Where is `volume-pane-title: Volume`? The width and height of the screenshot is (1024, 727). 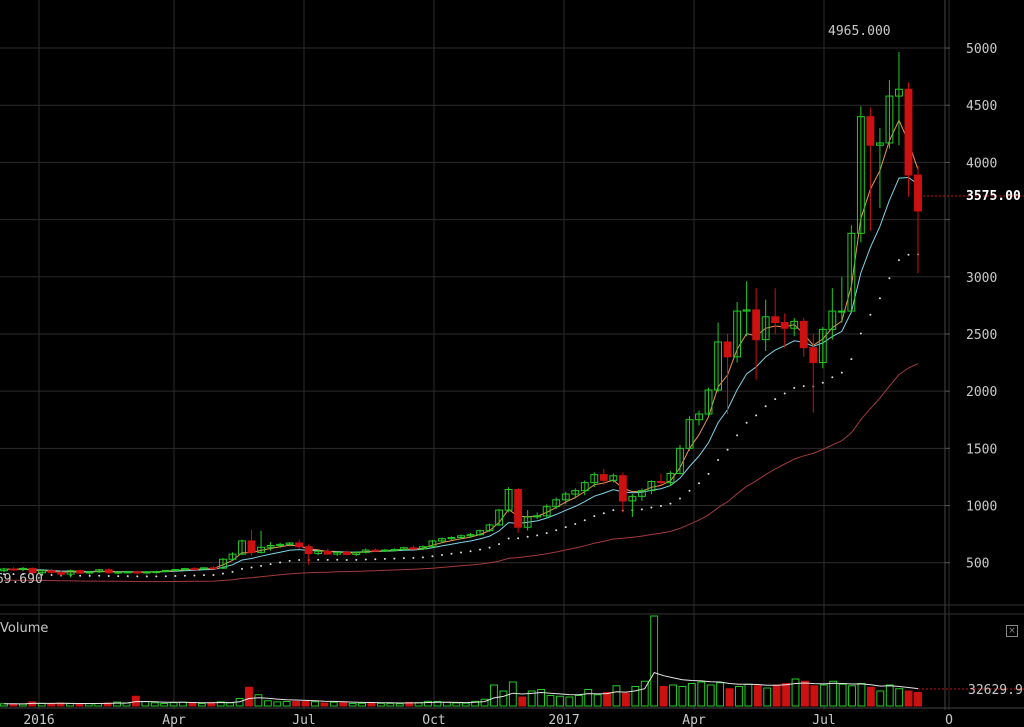
volume-pane-title: Volume is located at coordinates (24, 628).